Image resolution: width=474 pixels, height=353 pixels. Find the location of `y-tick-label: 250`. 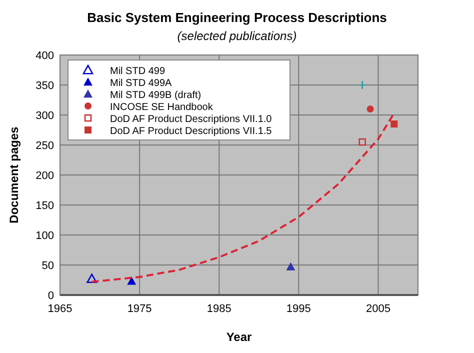

y-tick-label: 250 is located at coordinates (45, 146).